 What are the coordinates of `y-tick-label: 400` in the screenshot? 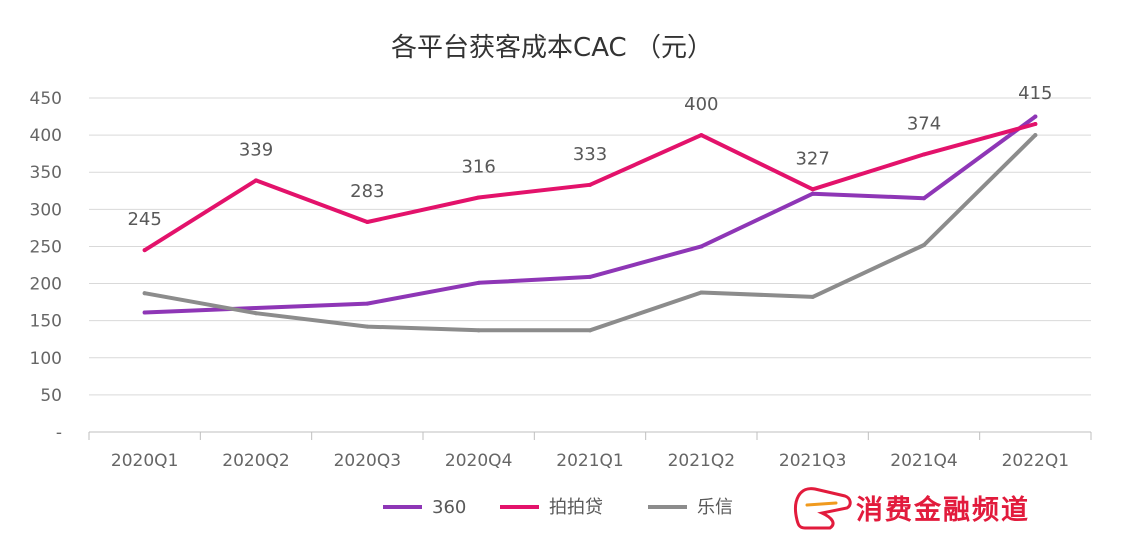 It's located at (46, 136).